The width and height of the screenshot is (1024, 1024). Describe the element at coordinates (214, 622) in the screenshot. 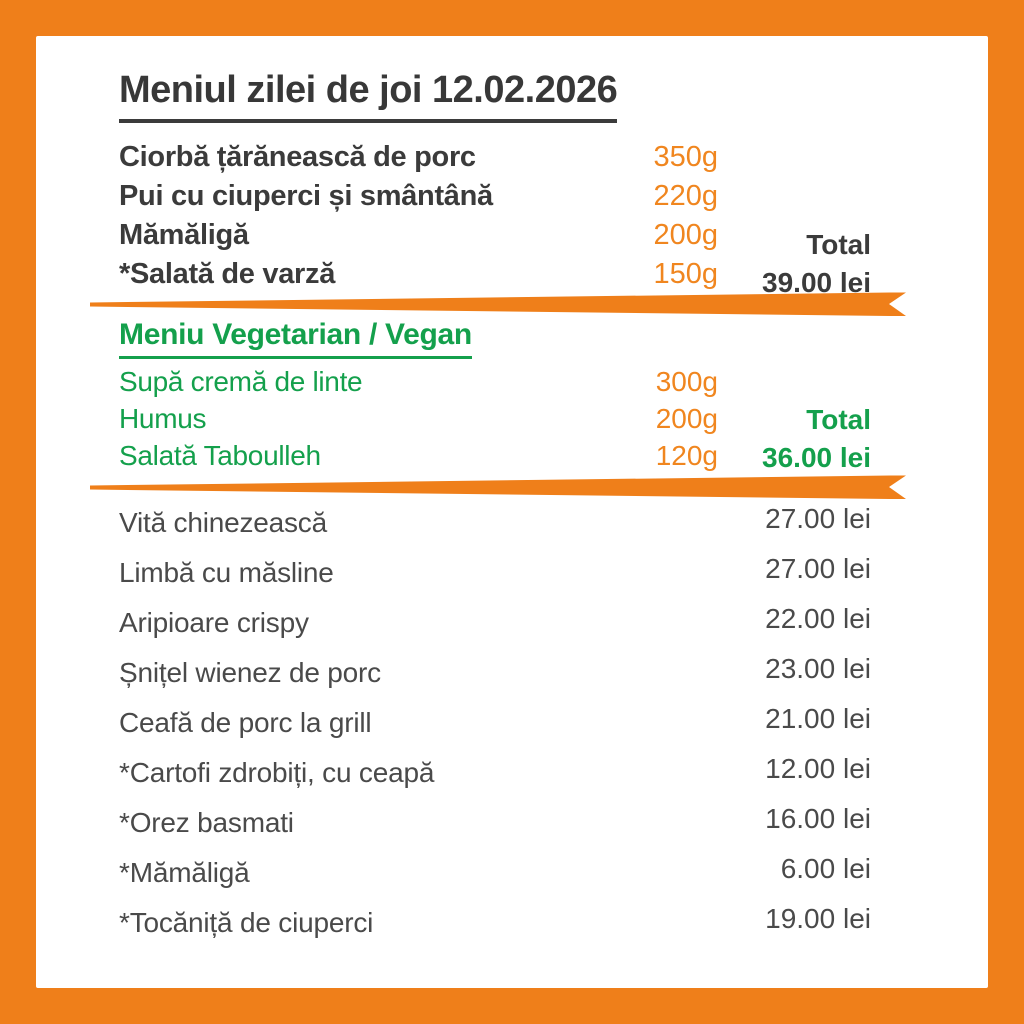

I see `dish-name: Aripioare crispy` at that location.